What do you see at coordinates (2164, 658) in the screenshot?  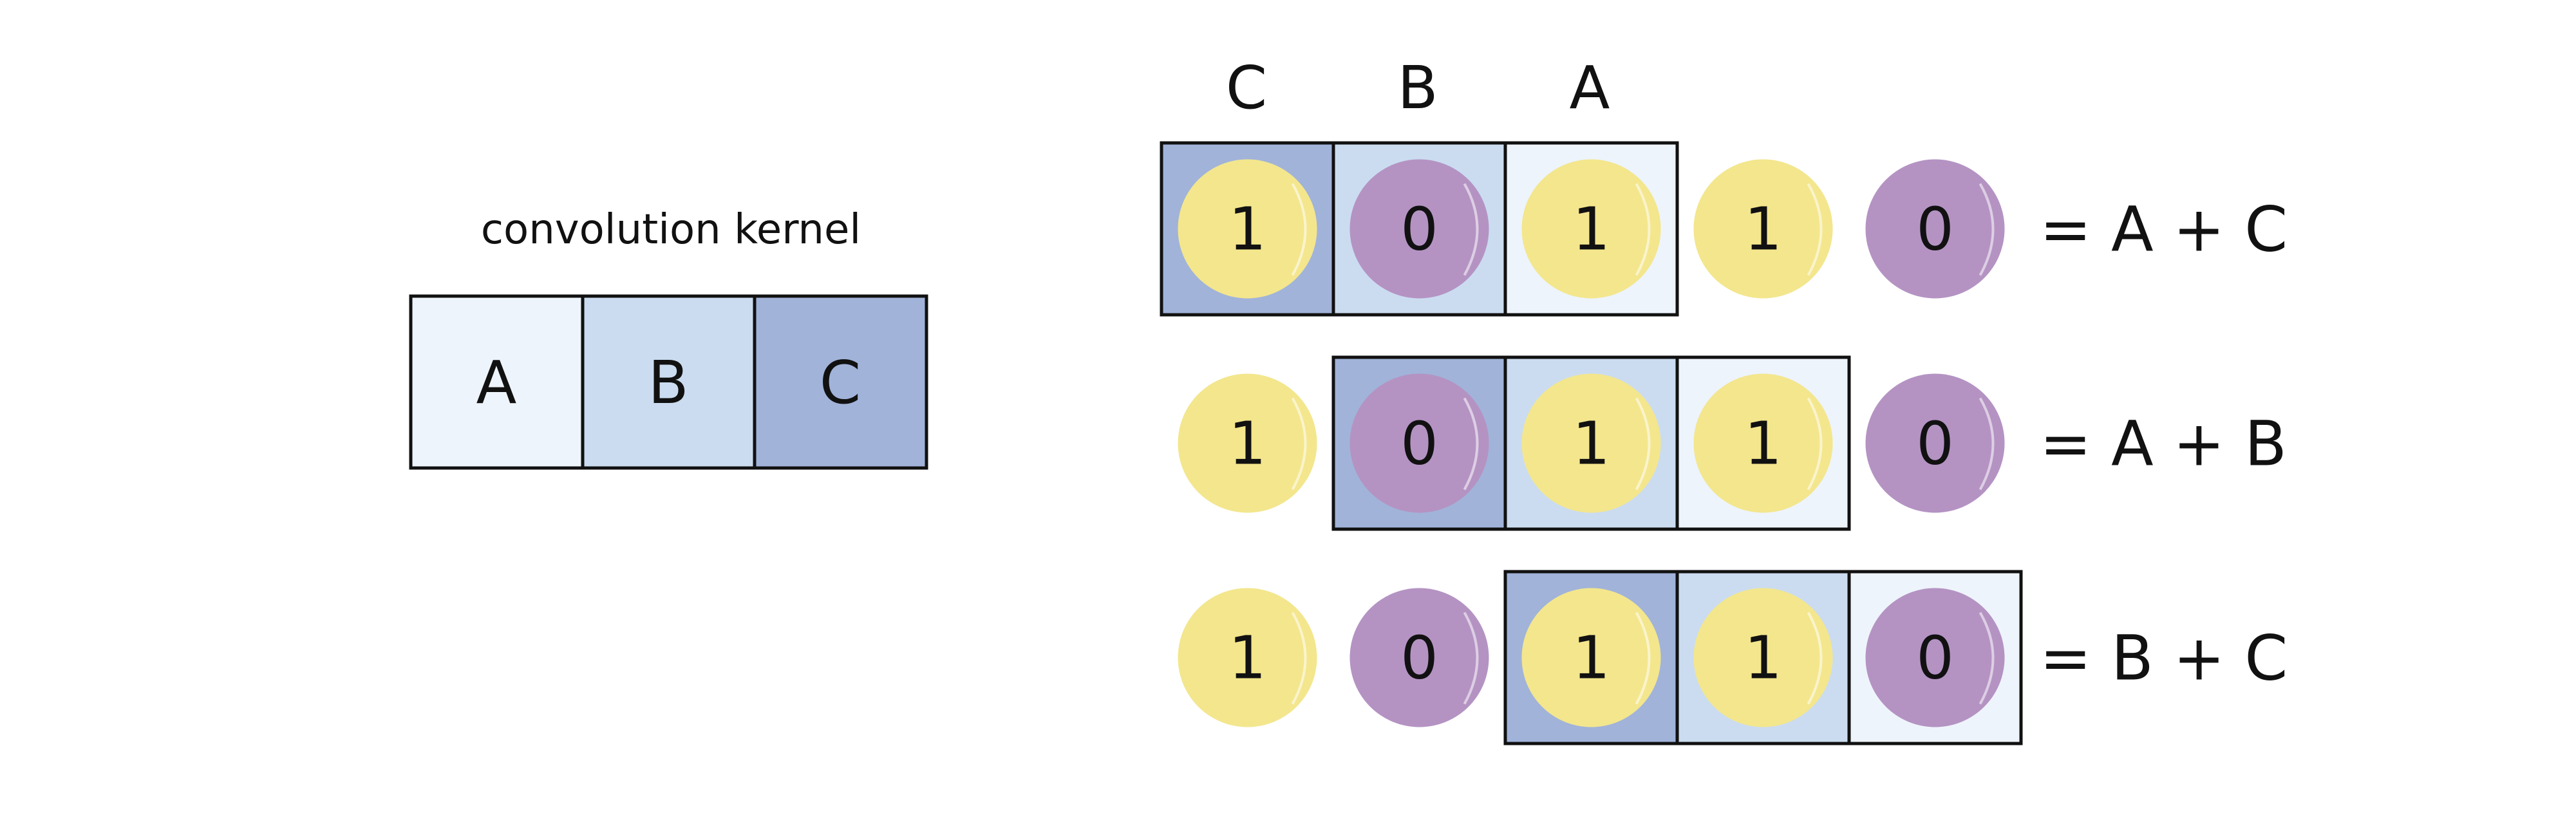 I see `row-result: = B + C` at bounding box center [2164, 658].